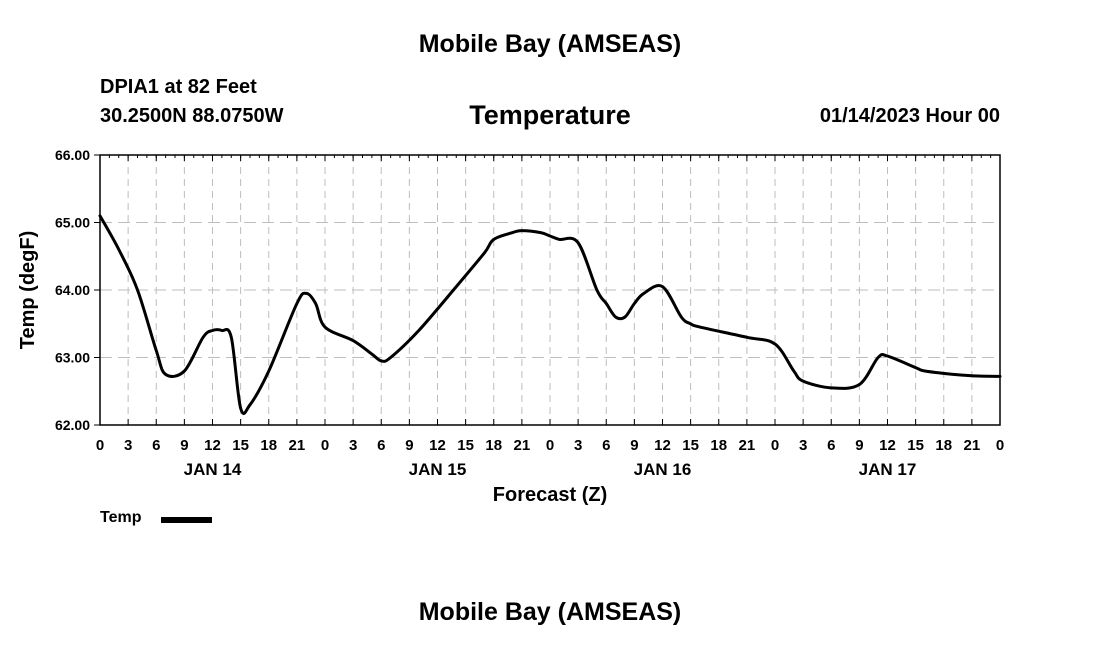 Image resolution: width=1100 pixels, height=650 pixels. I want to click on y-tick-label: 64.00, so click(72, 290).